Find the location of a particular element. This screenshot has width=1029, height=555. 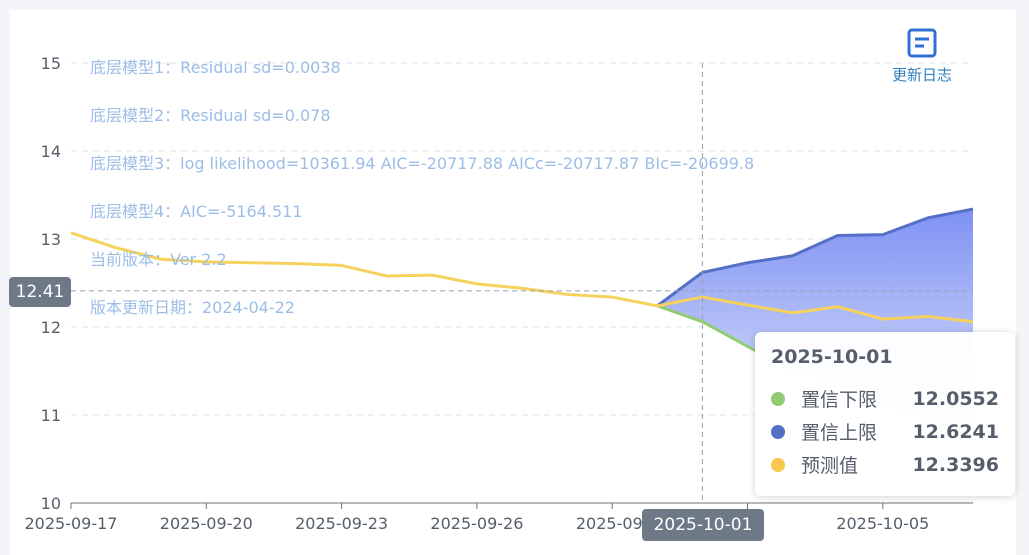

model-note: 底层模型2：Residual sd=0.078 is located at coordinates (210, 115).